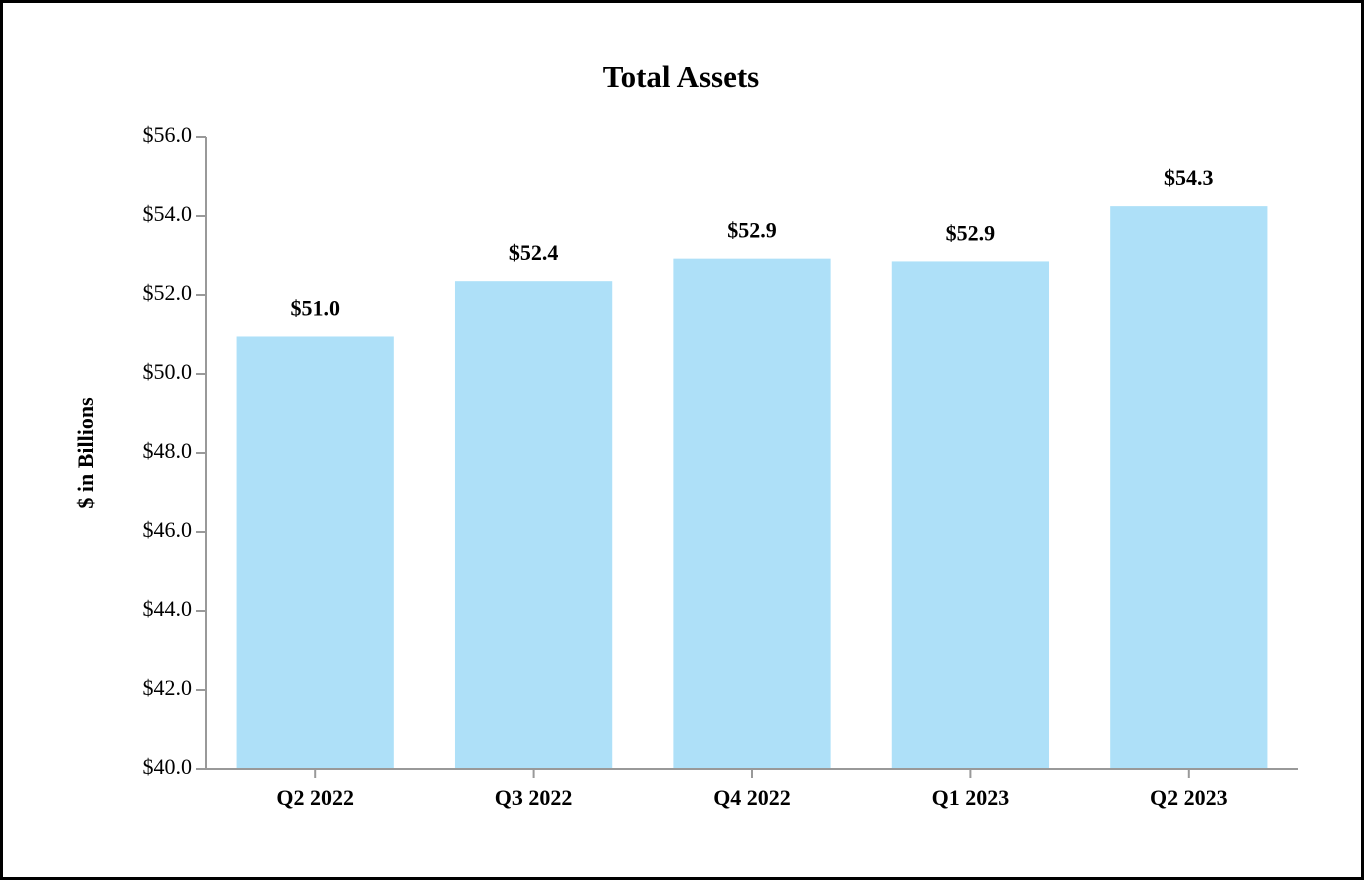 This screenshot has height=880, width=1364. What do you see at coordinates (971, 797) in the screenshot?
I see `x-tick-label: Q1 2023` at bounding box center [971, 797].